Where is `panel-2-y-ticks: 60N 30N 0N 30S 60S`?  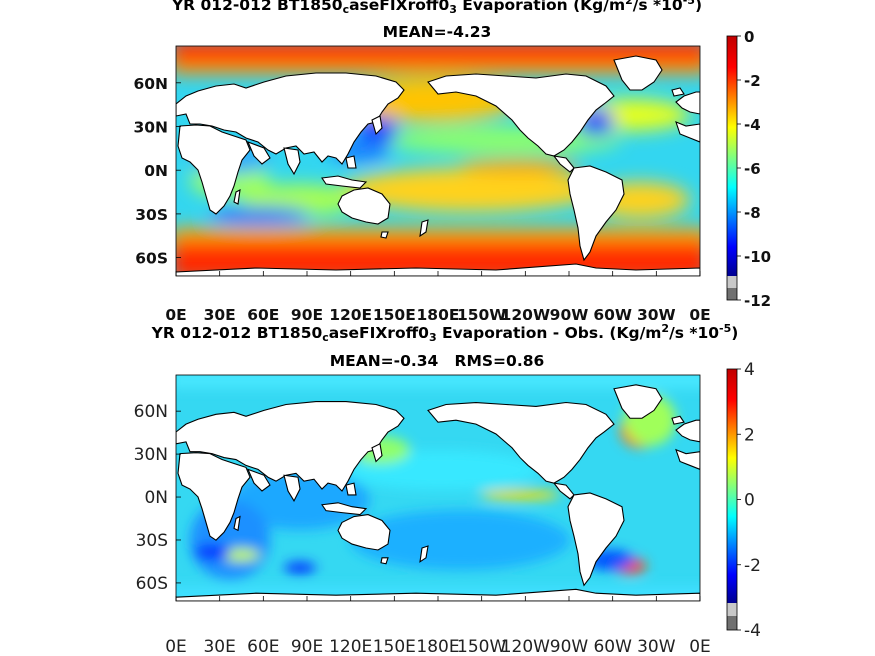
panel-2-y-ticks: 60N 30N 0N 30S 60S is located at coordinates (157, 498).